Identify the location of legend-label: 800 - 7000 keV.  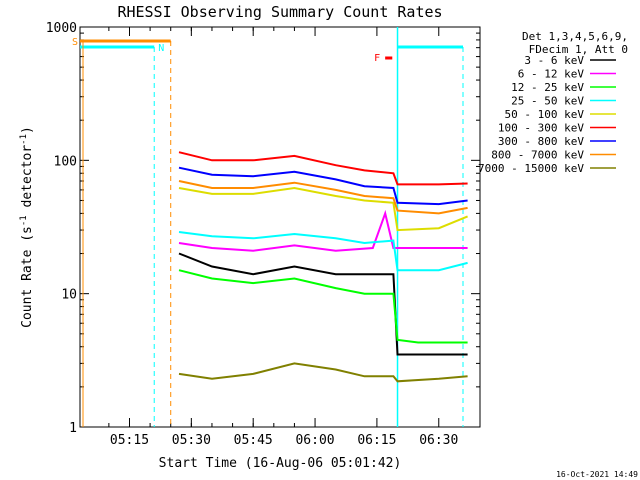
(537, 155).